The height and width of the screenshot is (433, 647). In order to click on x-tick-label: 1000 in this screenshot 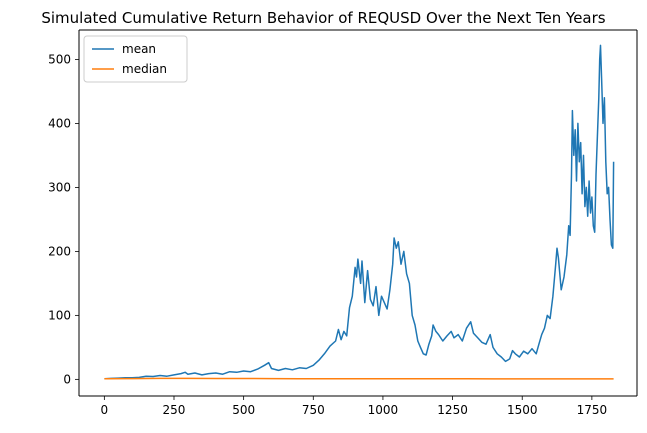, I will do `click(383, 410)`.